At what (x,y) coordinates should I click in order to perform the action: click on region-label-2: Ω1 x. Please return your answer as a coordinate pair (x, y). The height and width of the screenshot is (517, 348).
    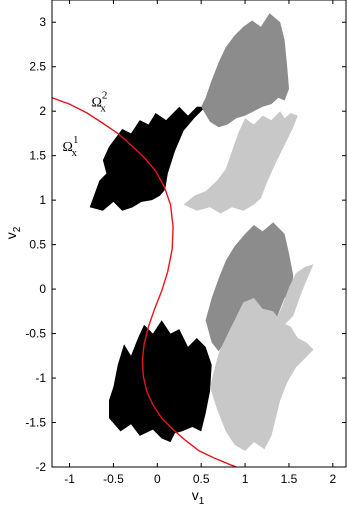
    Looking at the image, I should click on (71, 146).